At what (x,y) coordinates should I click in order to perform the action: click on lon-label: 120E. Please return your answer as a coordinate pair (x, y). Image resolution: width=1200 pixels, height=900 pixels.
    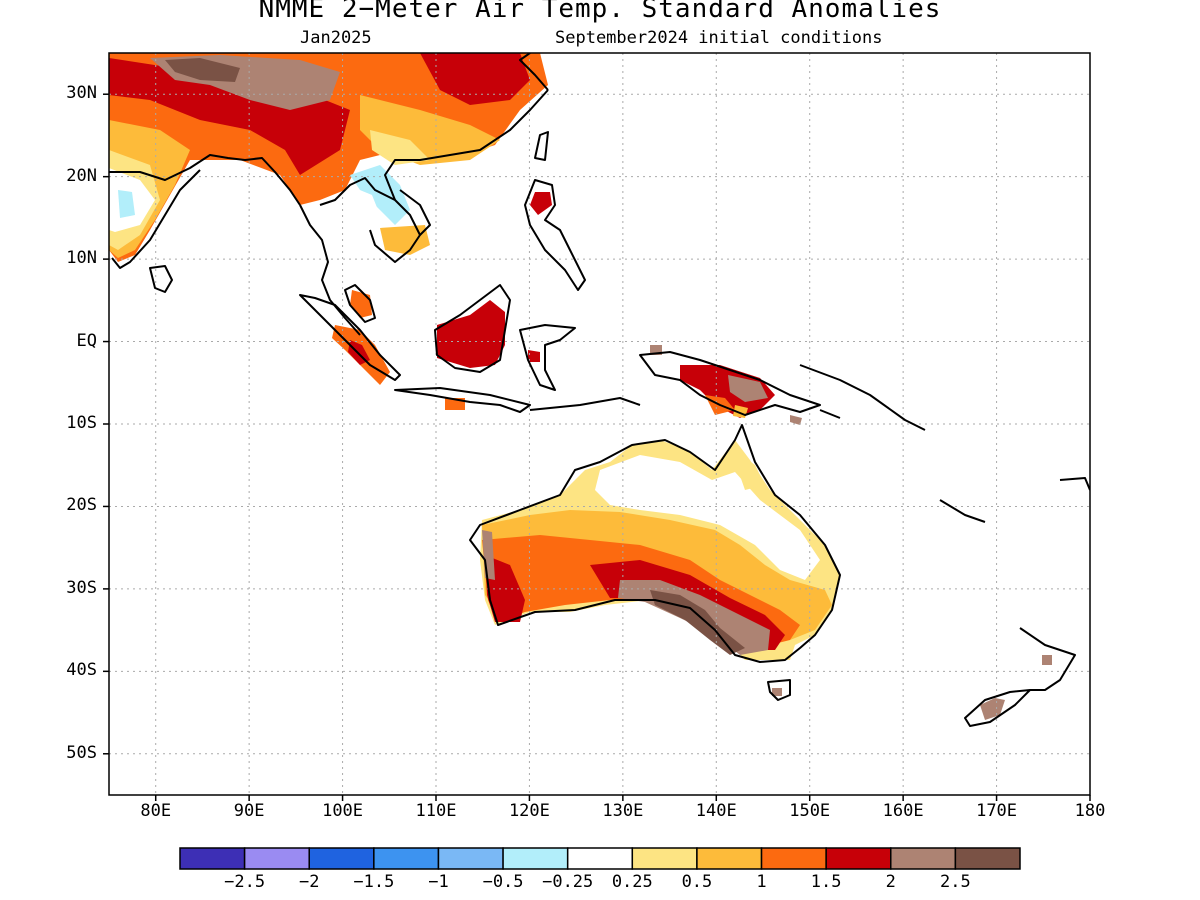
    Looking at the image, I should click on (529, 811).